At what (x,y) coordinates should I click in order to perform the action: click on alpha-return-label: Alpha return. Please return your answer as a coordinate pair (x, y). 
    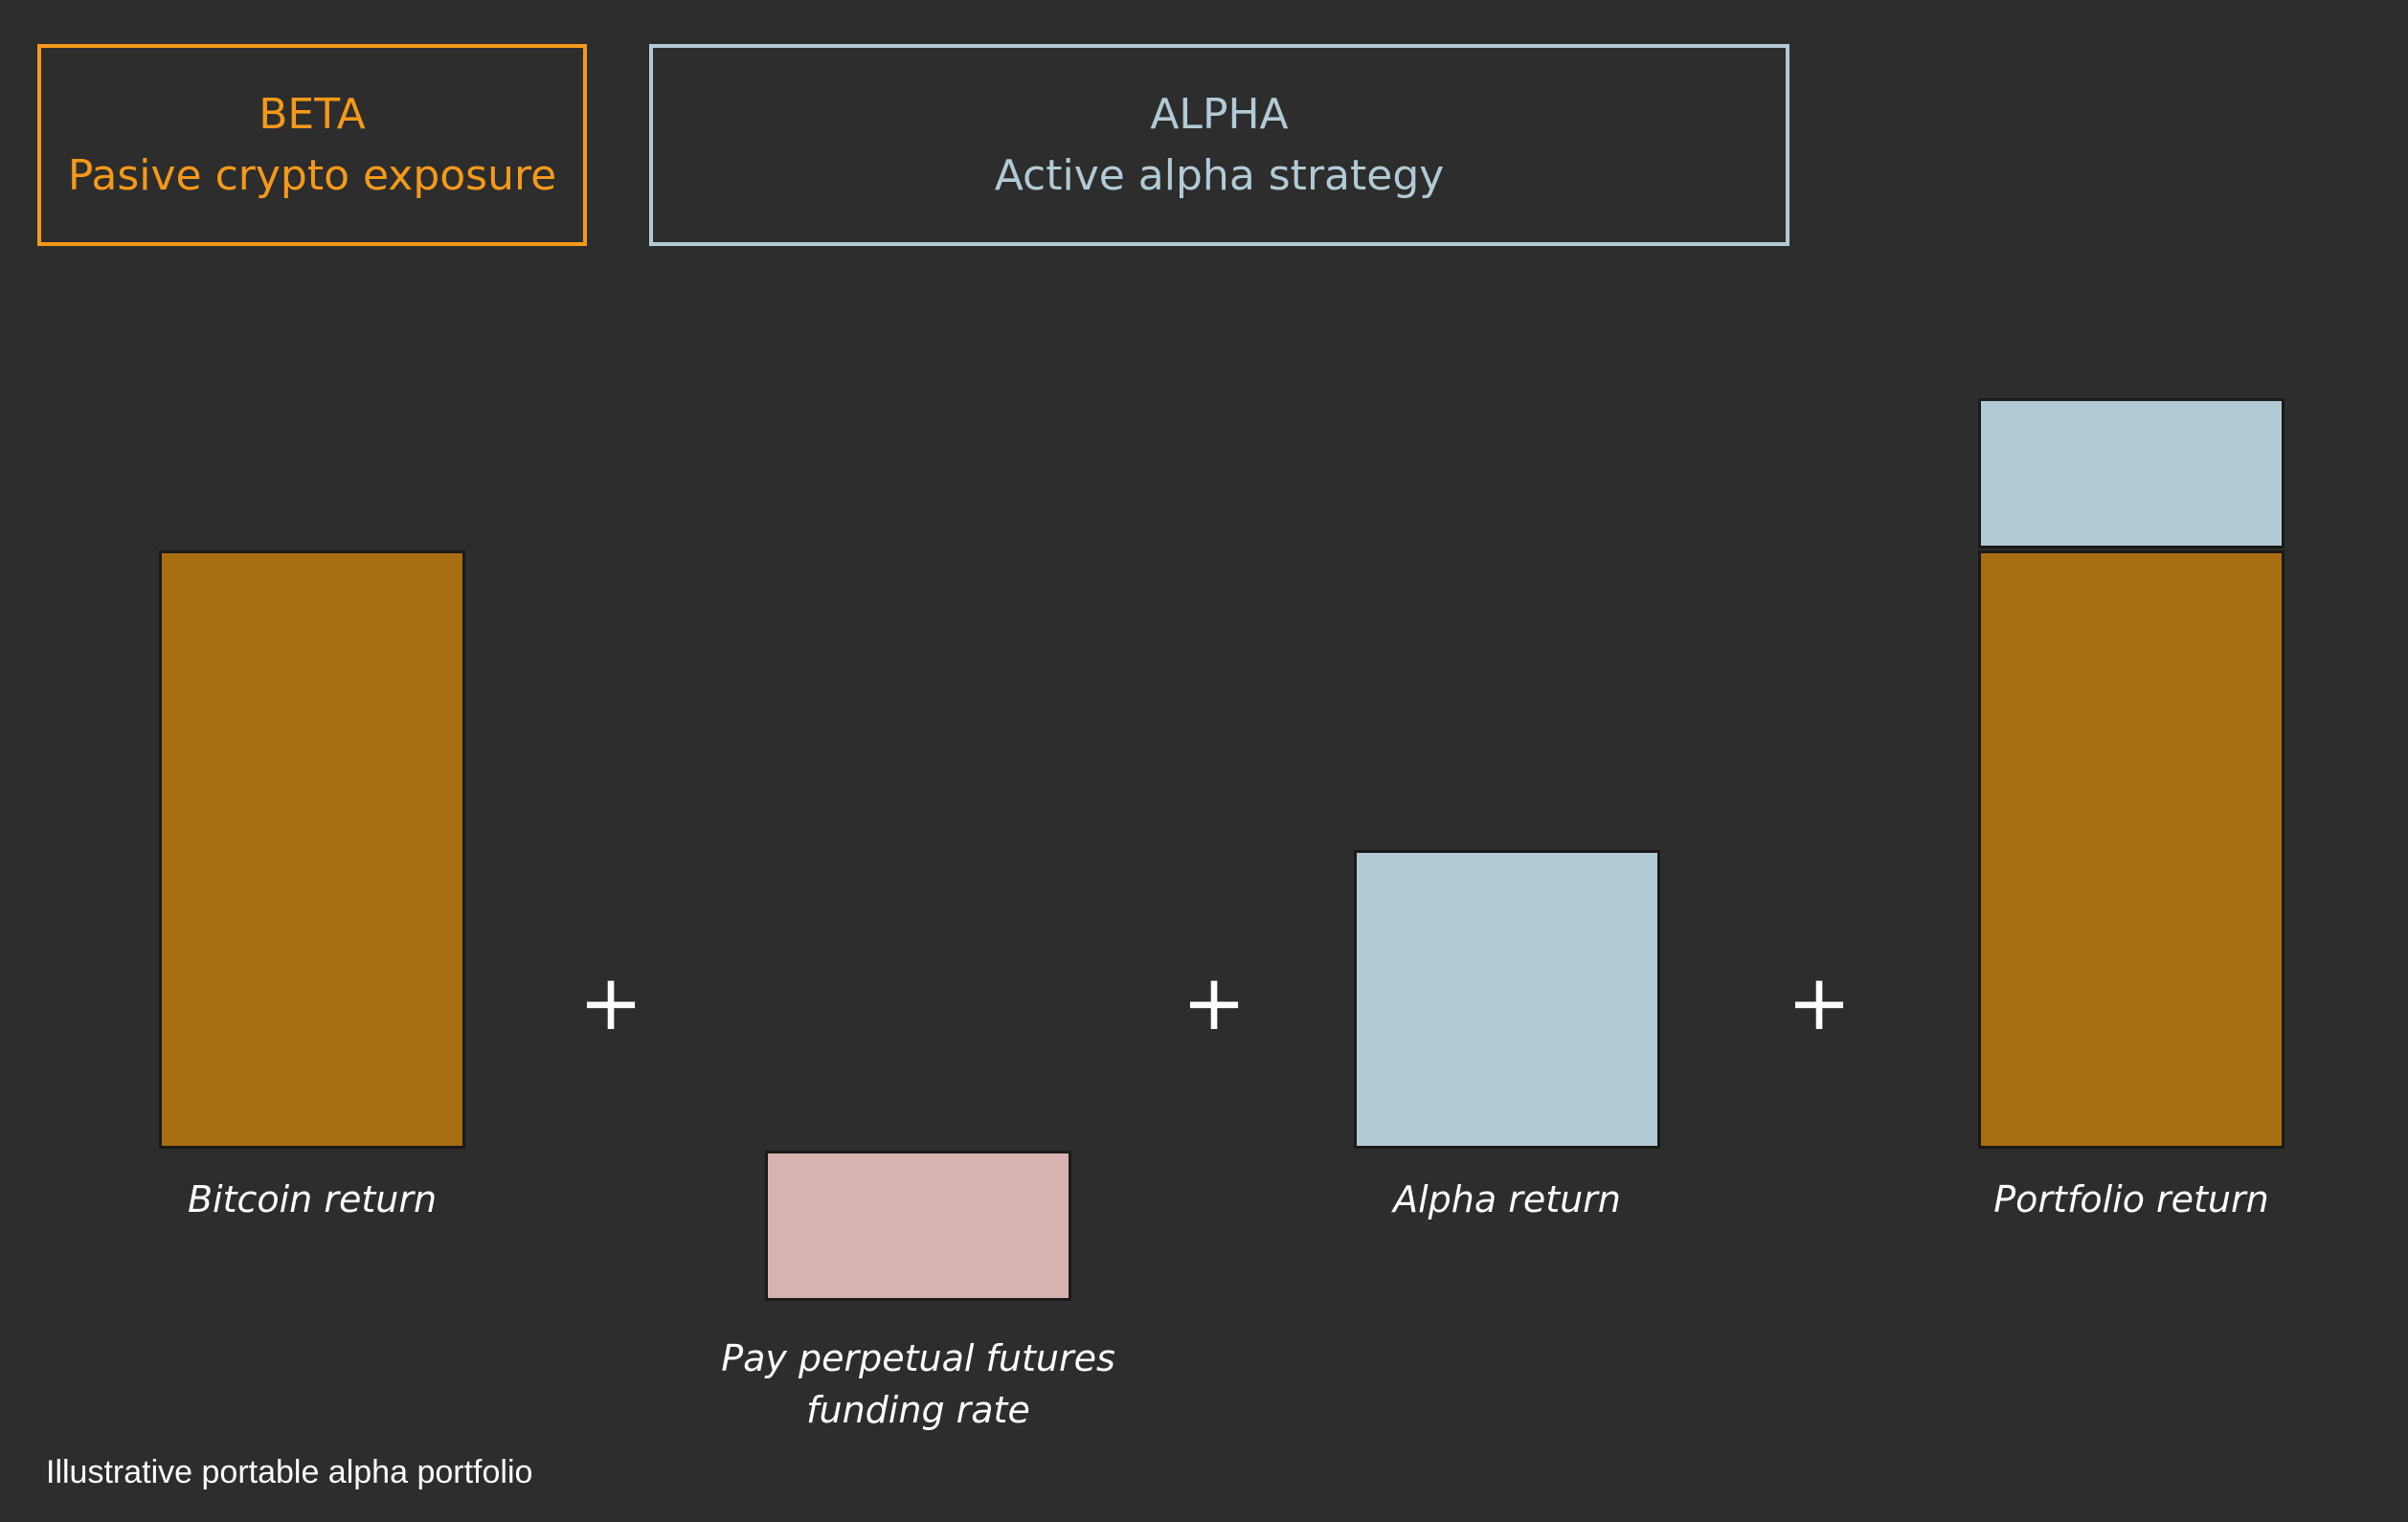
    Looking at the image, I should click on (1507, 1199).